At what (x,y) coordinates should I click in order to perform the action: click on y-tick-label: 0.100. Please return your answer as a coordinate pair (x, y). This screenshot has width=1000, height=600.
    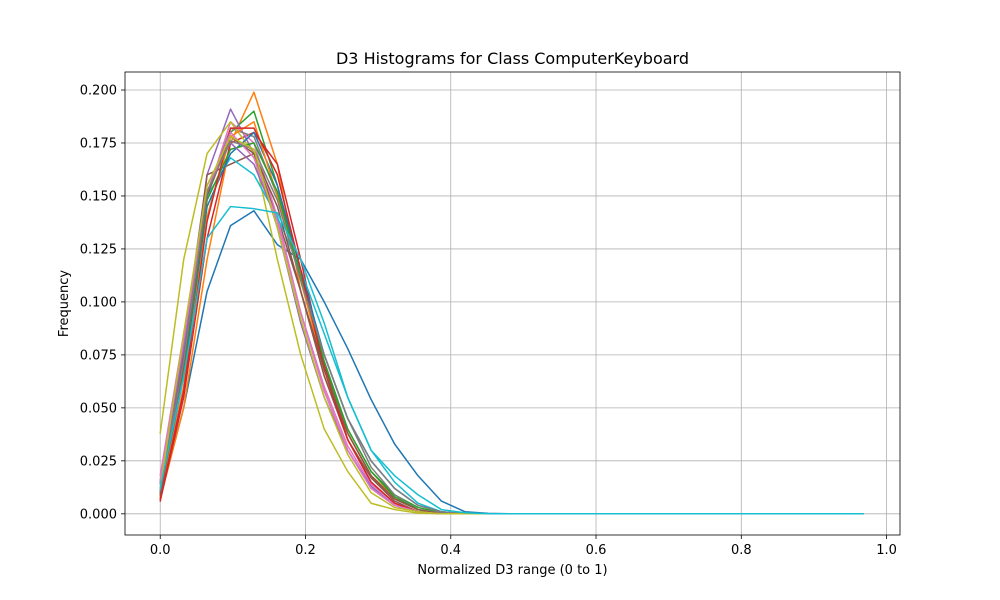
    Looking at the image, I should click on (98, 302).